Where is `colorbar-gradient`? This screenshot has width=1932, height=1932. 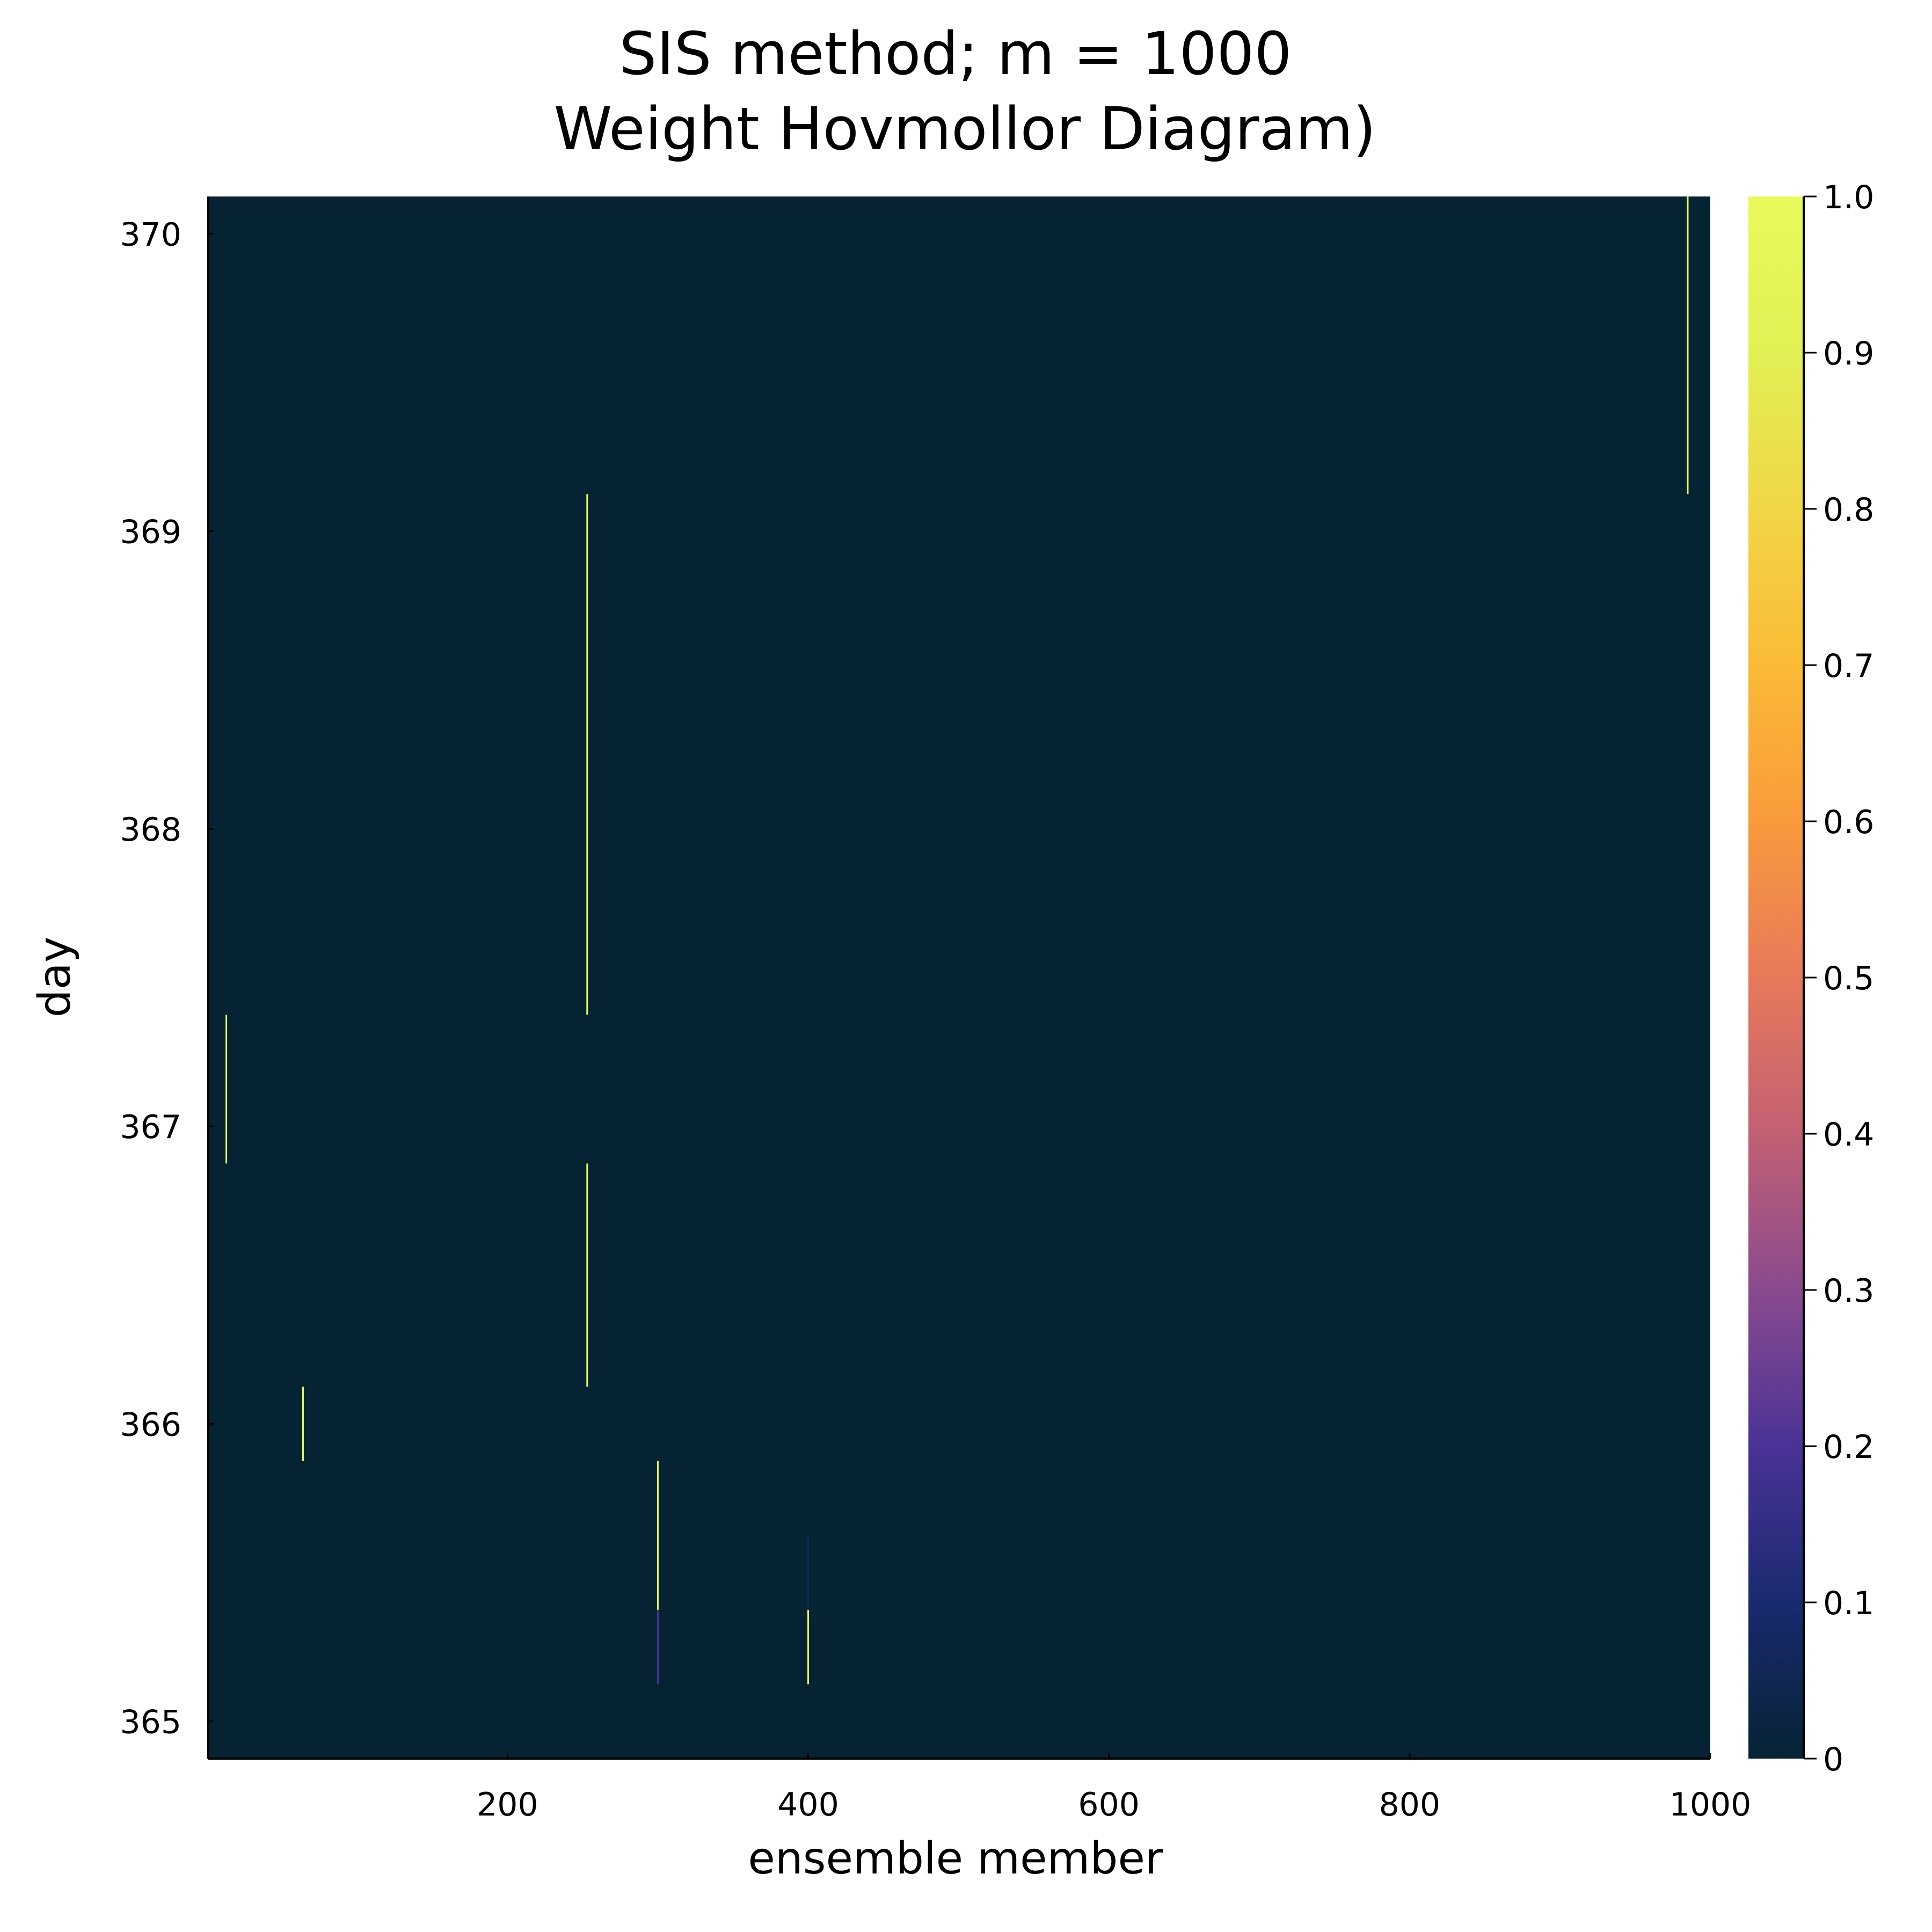
colorbar-gradient is located at coordinates (1776, 977).